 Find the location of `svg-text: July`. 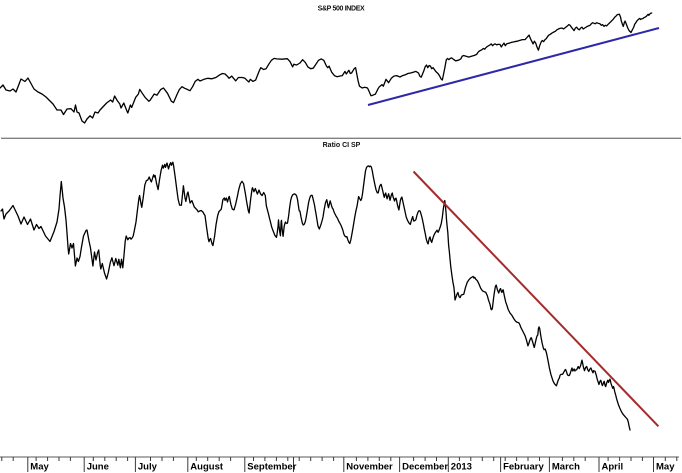

svg-text: July is located at coordinates (148, 467).